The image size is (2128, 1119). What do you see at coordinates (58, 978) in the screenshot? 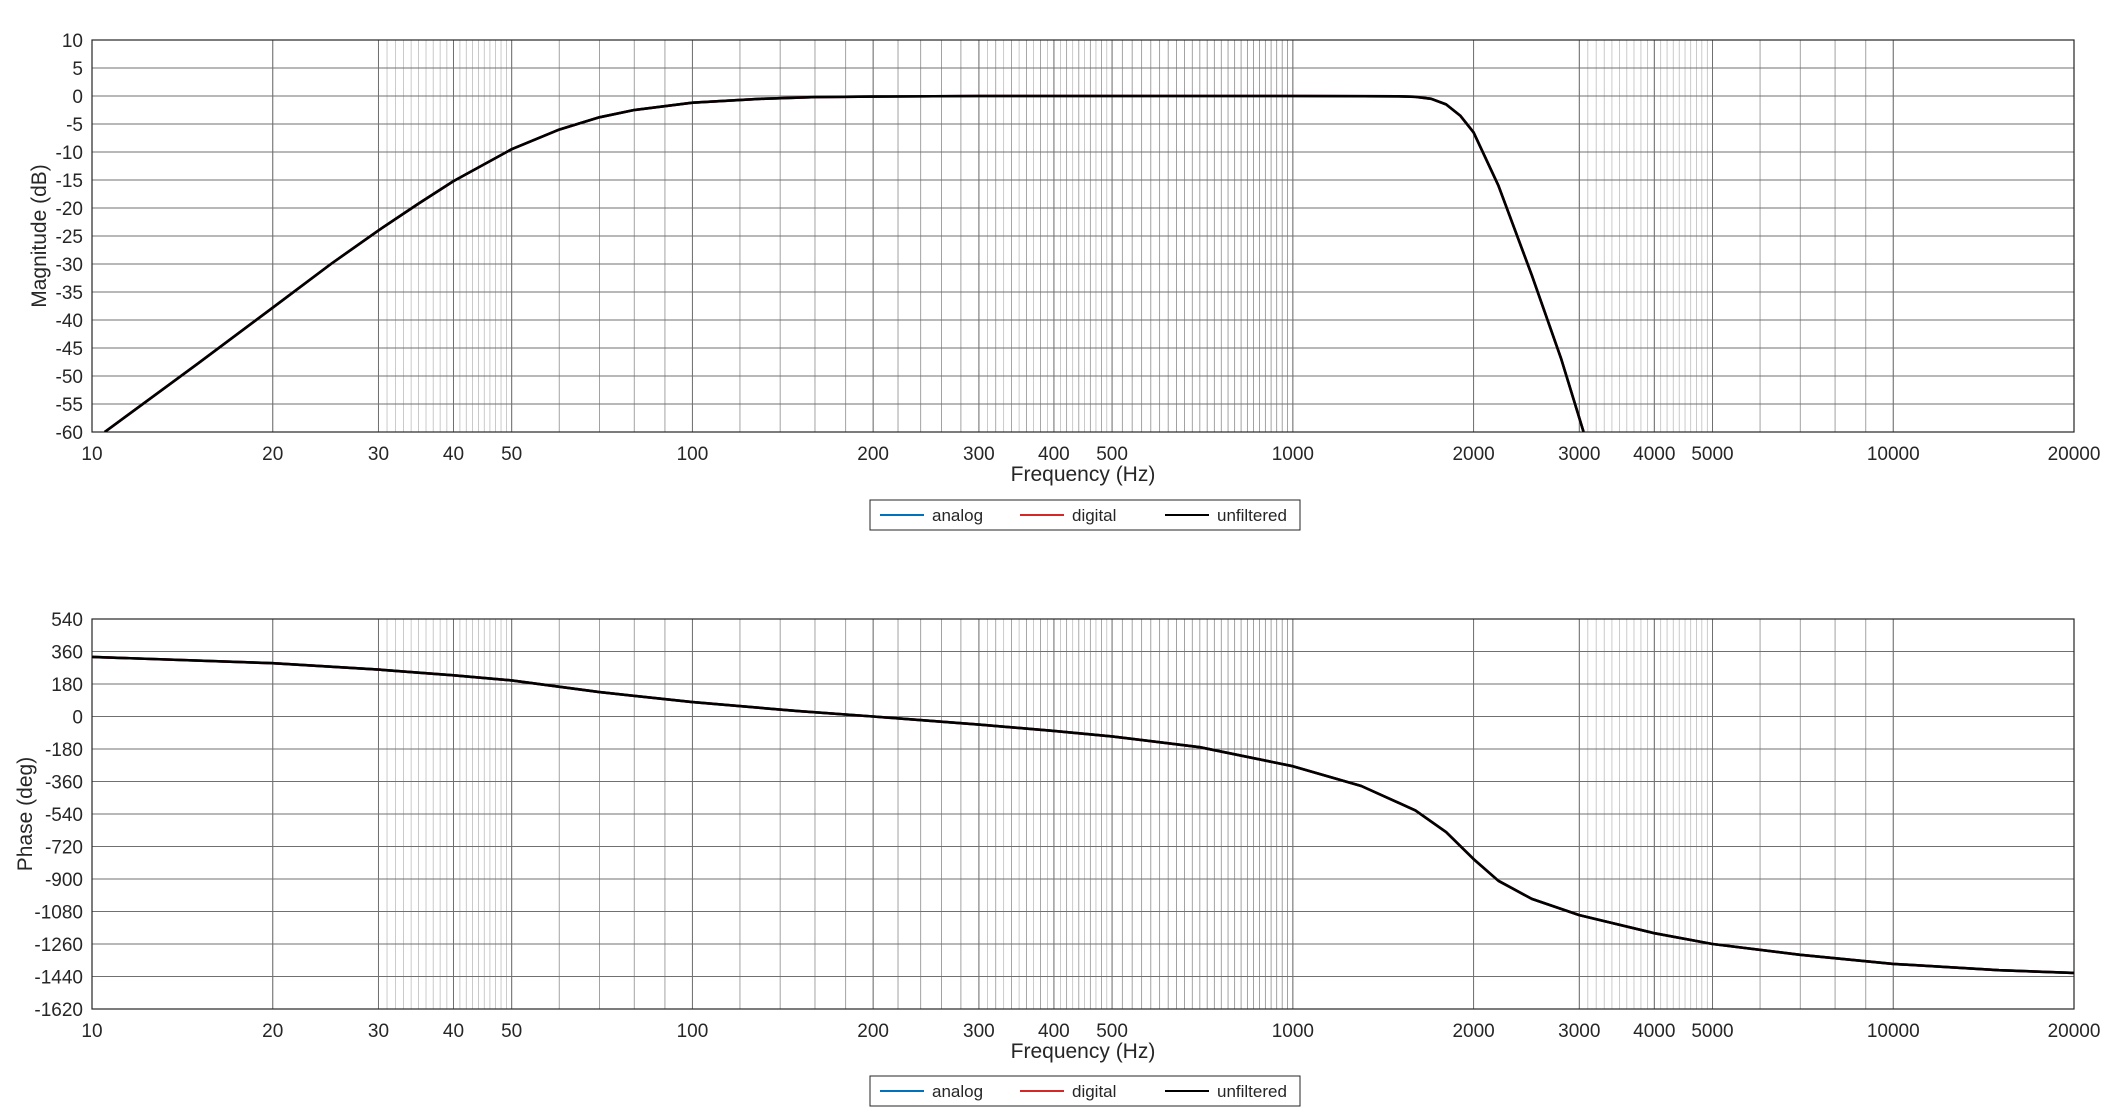
I see `panel2-y-tick-label: -1440` at bounding box center [58, 978].